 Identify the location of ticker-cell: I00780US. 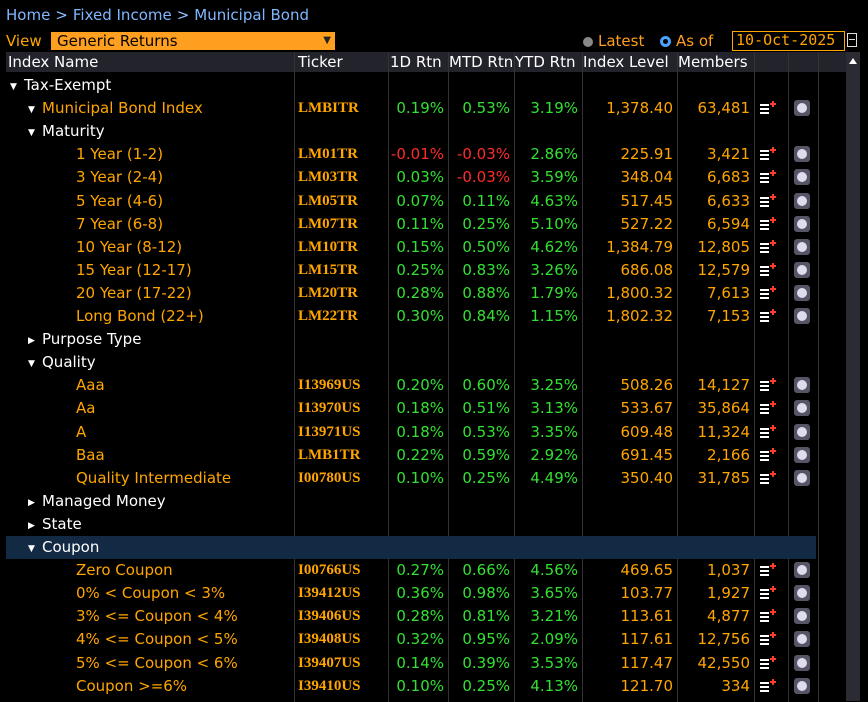
(329, 477).